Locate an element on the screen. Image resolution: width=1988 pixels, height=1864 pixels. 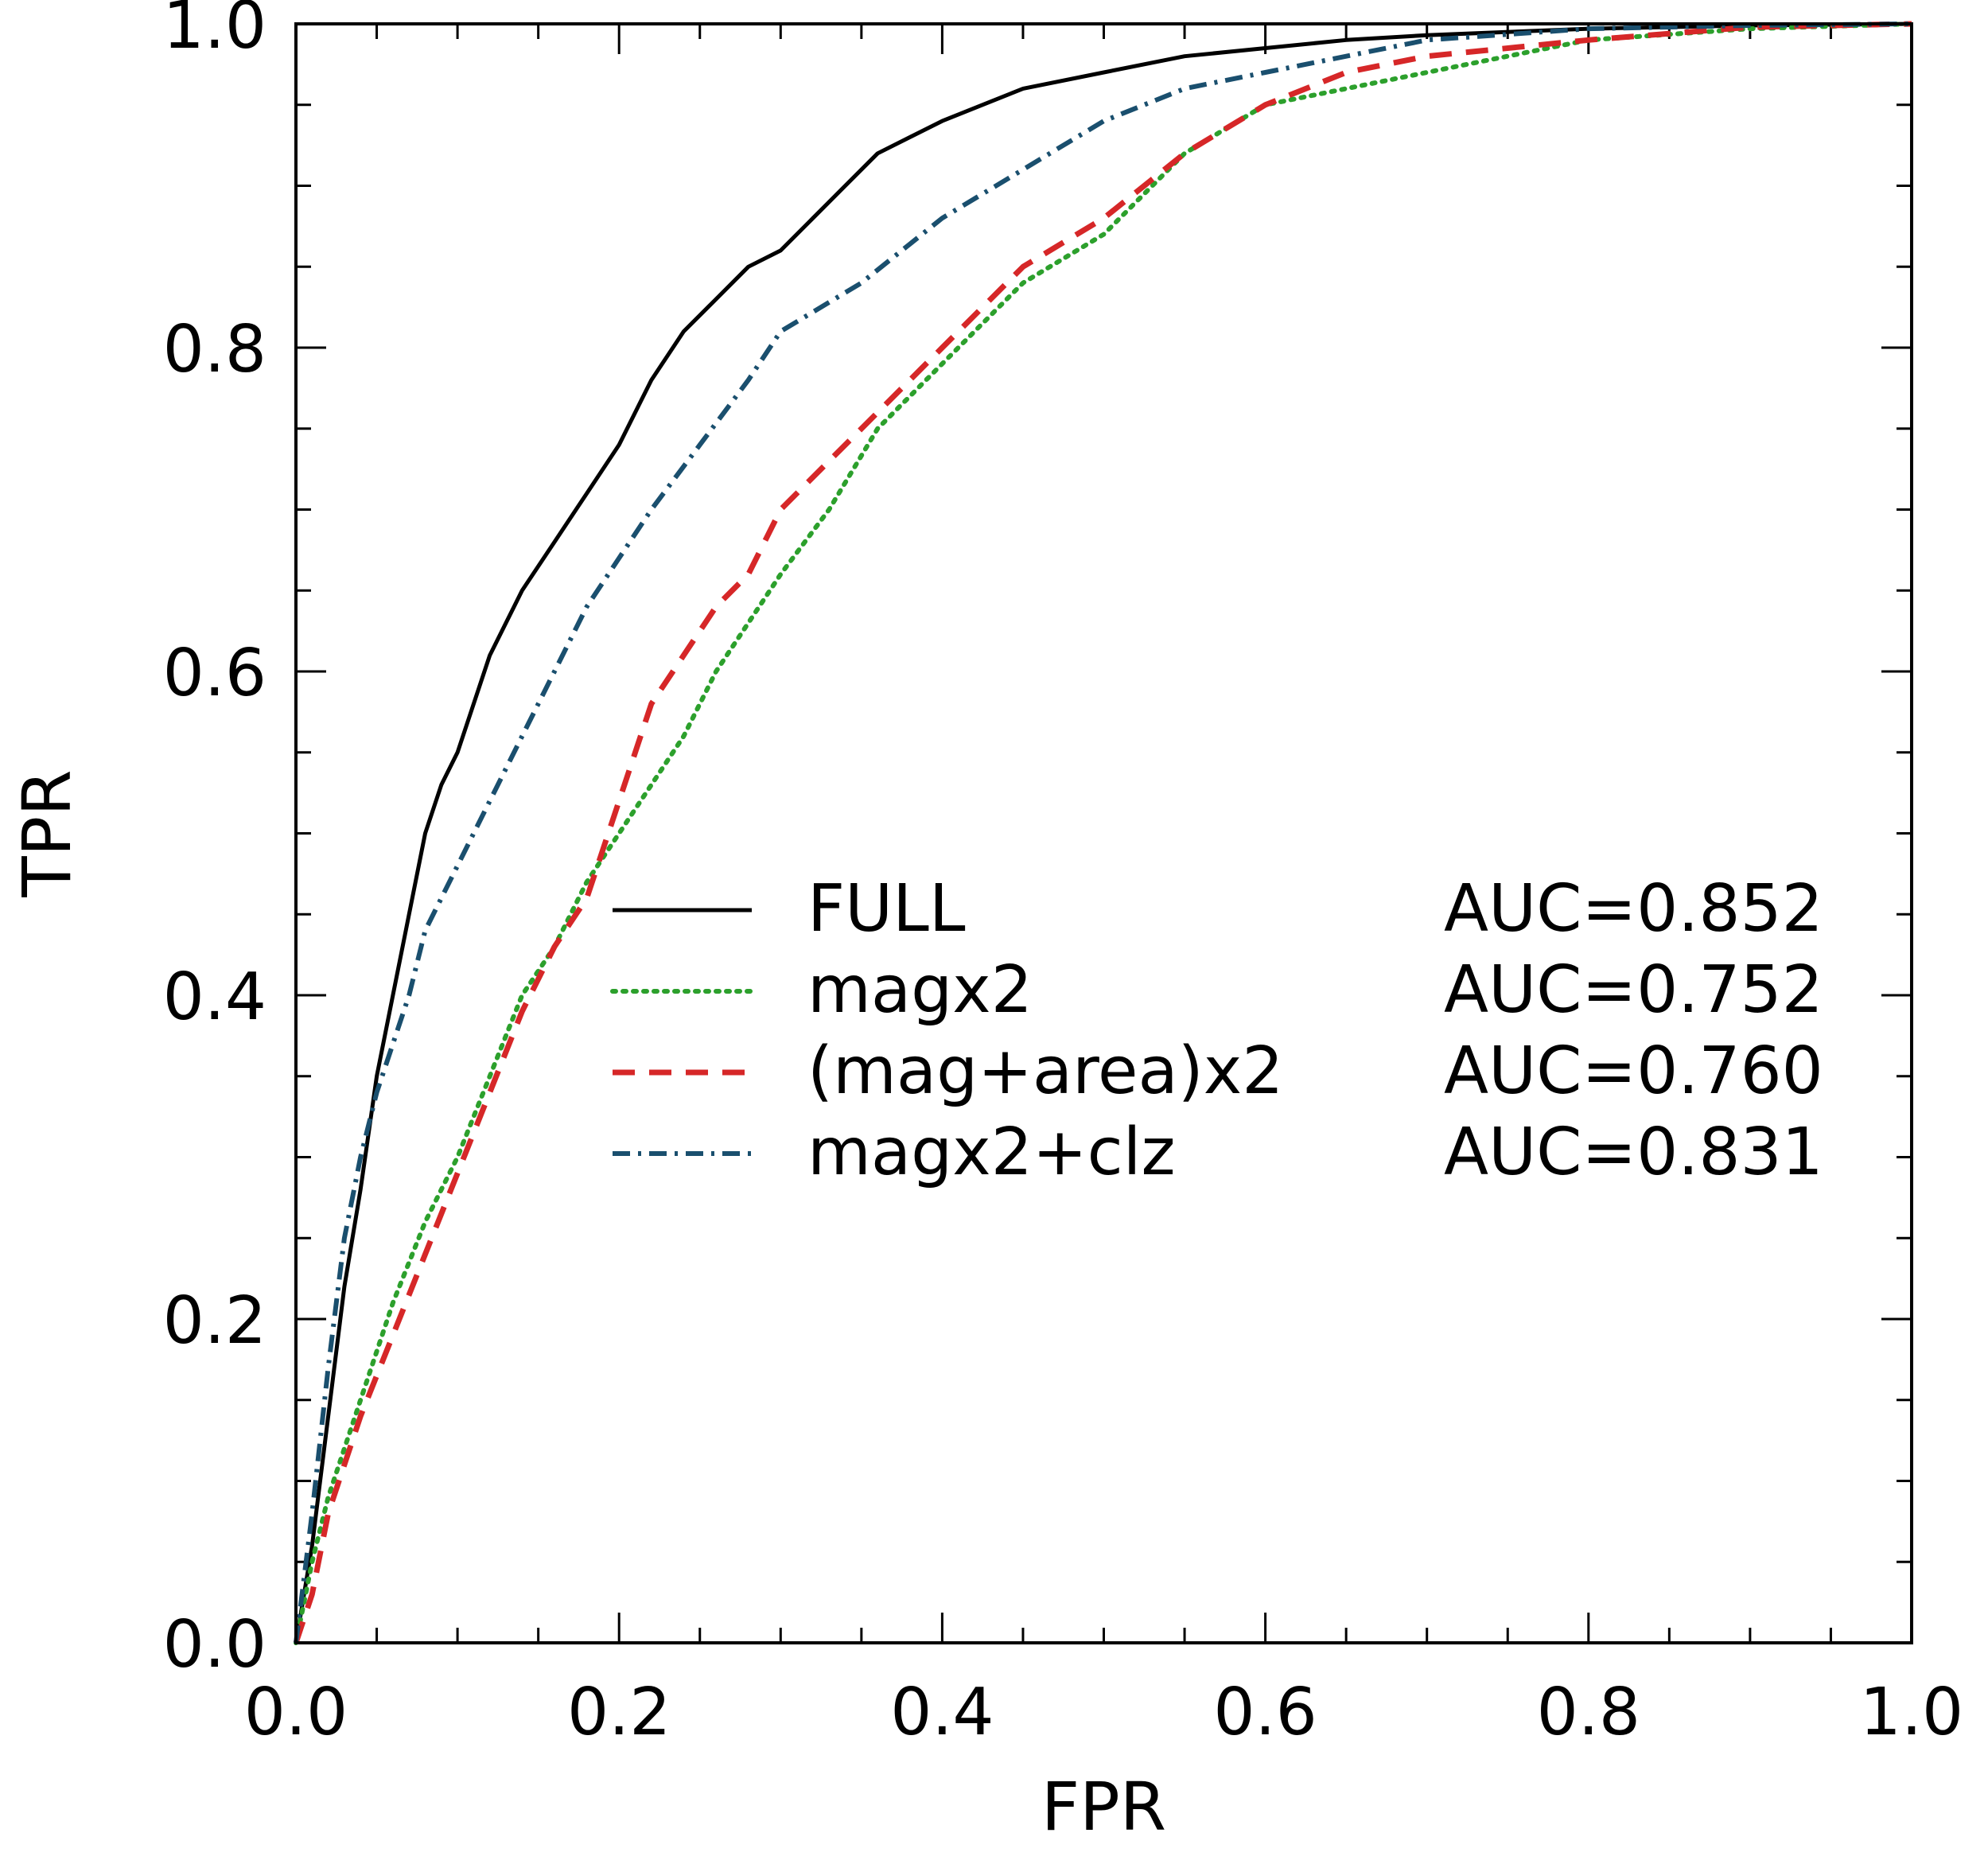
y-tick-label: 0.2 is located at coordinates (214, 1321).